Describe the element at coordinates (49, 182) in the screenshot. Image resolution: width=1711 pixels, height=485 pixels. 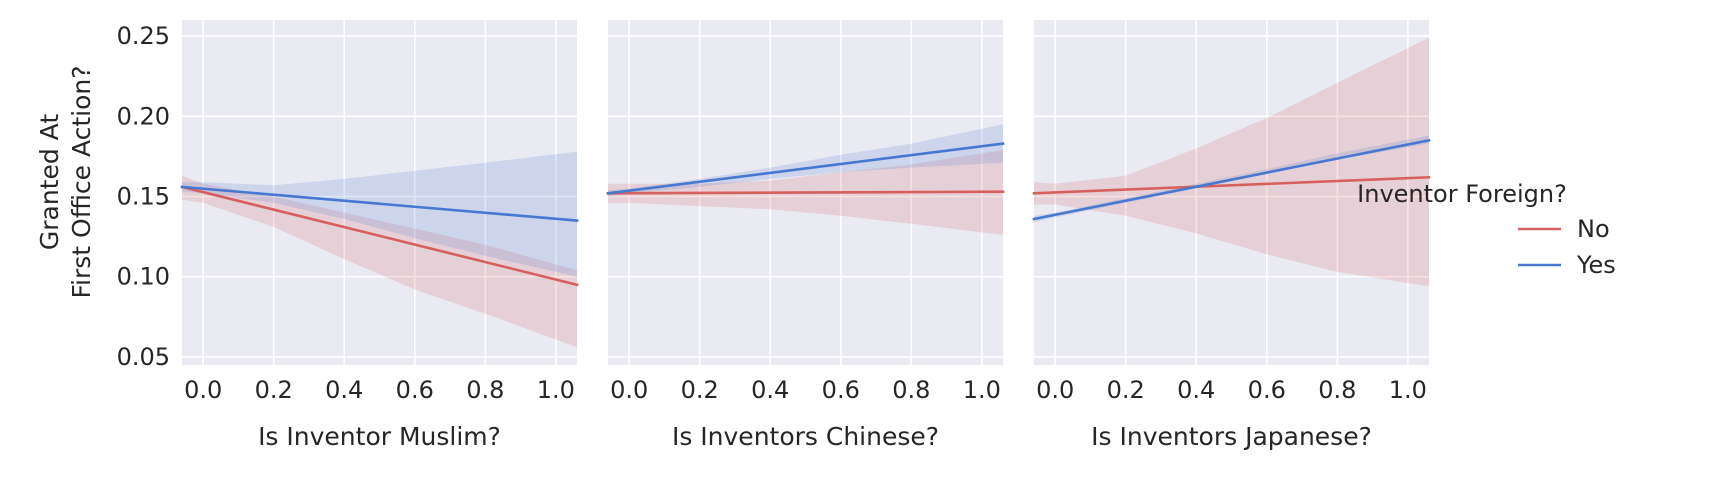
I see `y-axis-label-line-1: Granted At` at that location.